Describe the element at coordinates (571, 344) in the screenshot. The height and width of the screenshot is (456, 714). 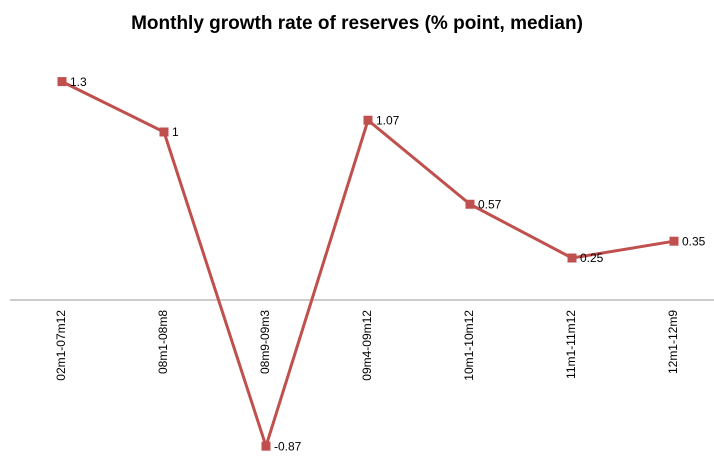
I see `x-tick-label: 11m1-11m12` at that location.